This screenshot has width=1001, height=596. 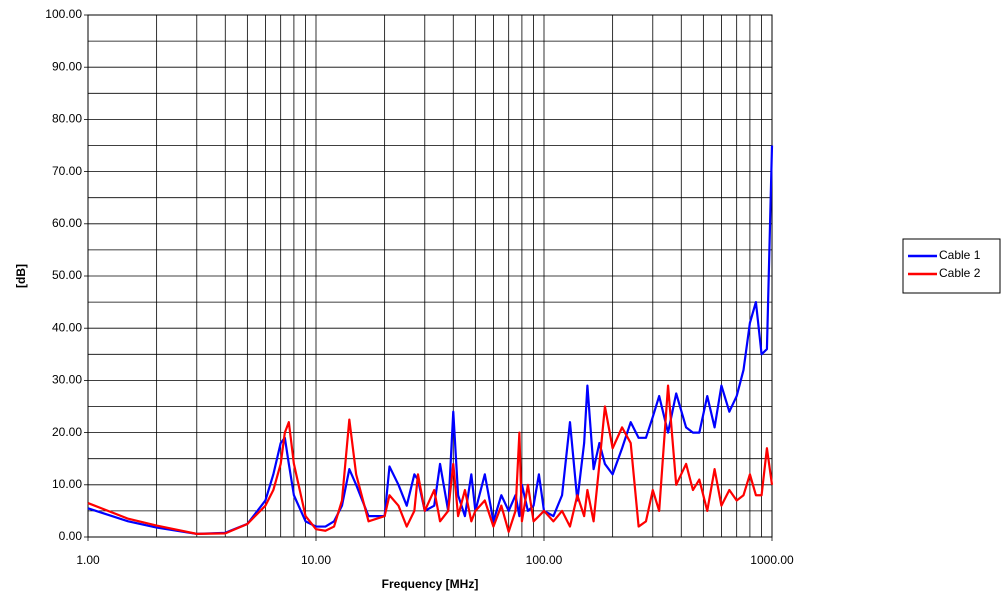 I want to click on y-tick-label: 40.00, so click(x=67, y=327).